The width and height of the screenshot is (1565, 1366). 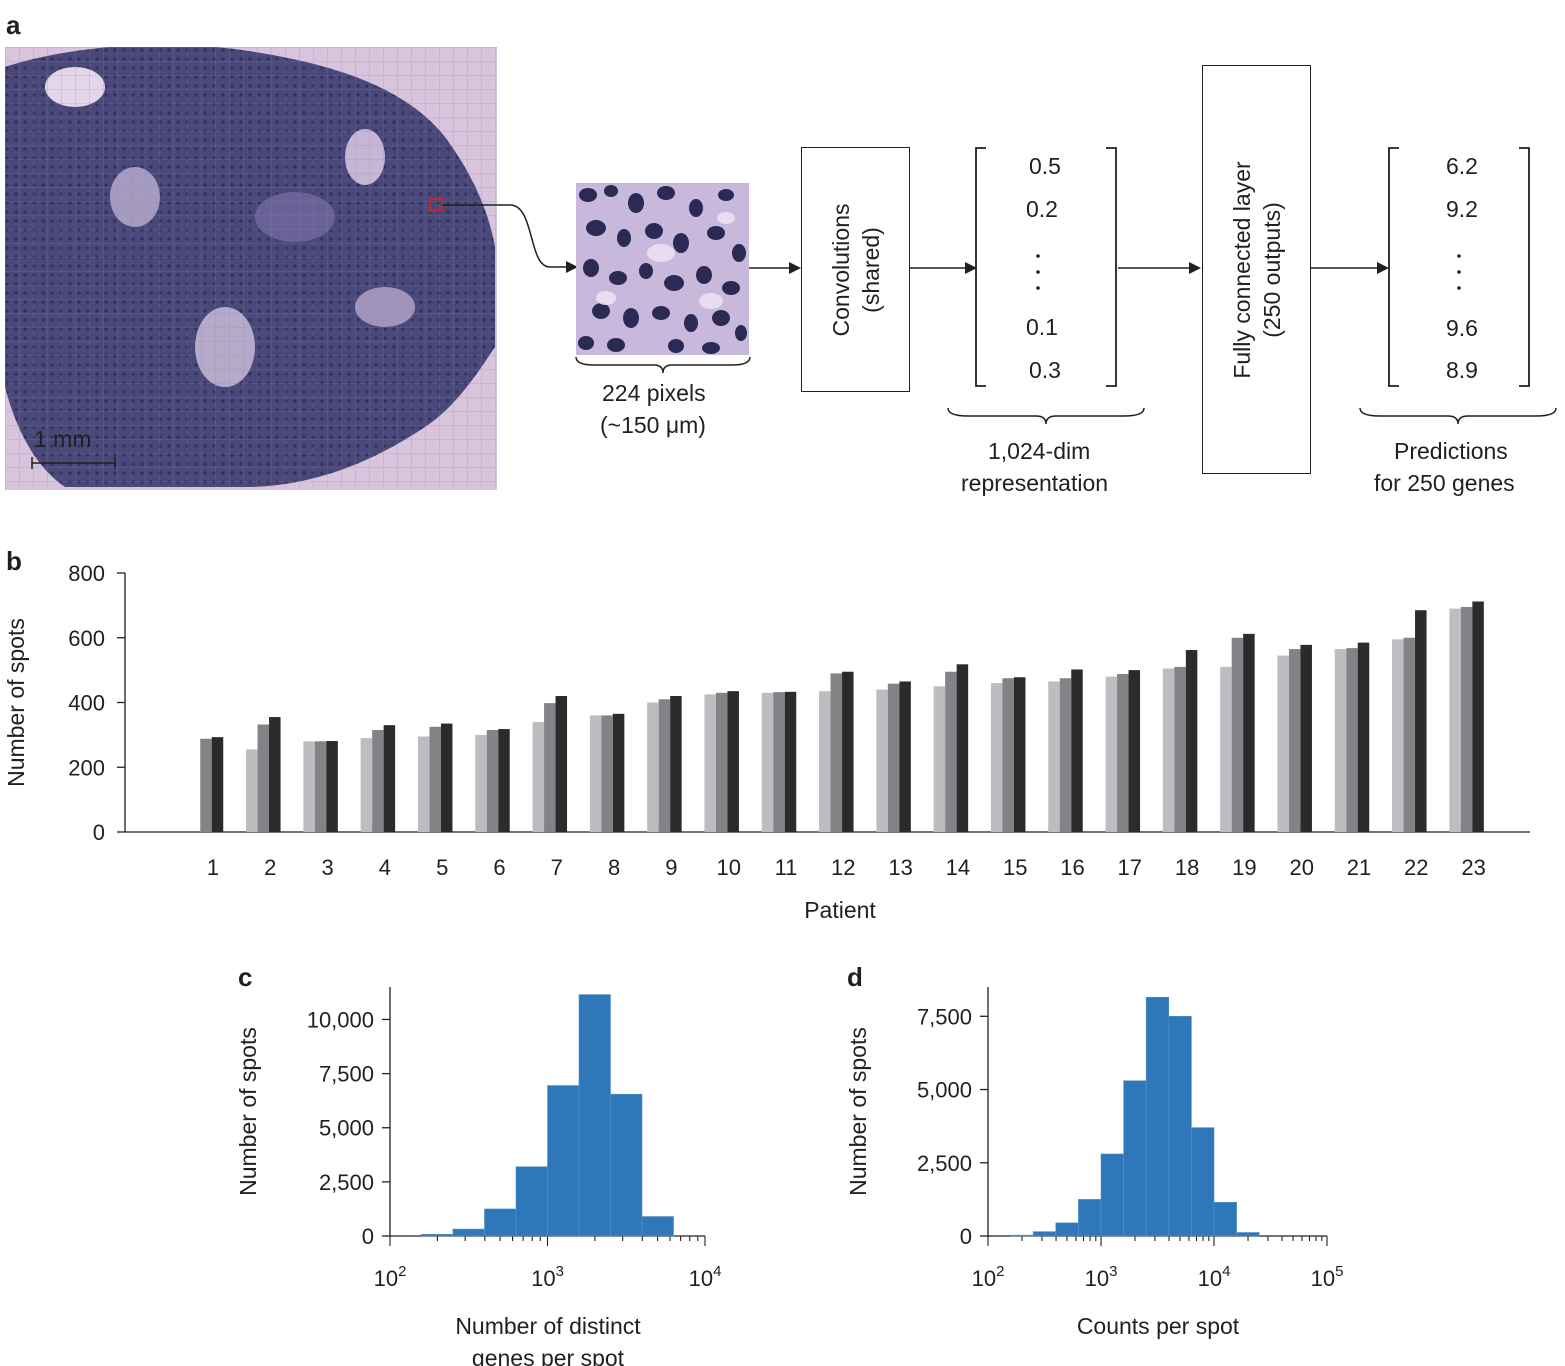 I want to click on chart-b-y-tick-label: 0, so click(x=99, y=832).